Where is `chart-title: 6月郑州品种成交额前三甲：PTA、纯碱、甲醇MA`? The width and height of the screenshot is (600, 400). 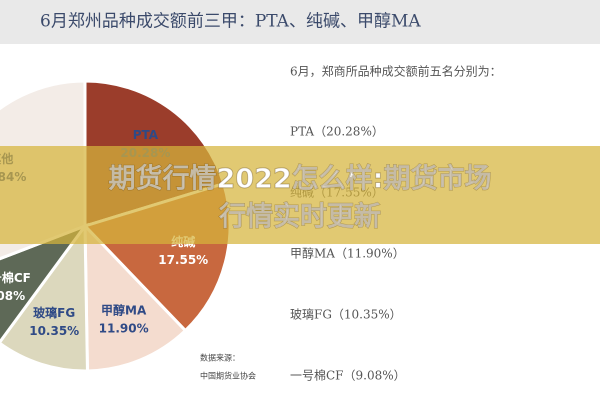
chart-title: 6月郑州品种成交额前三甲：PTA、纯碱、甲醇MA is located at coordinates (230, 22).